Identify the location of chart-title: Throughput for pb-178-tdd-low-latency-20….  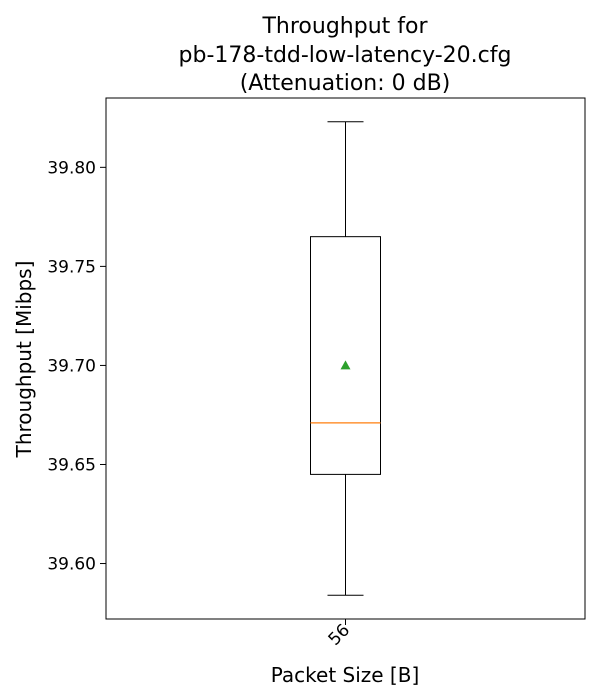
(345, 55).